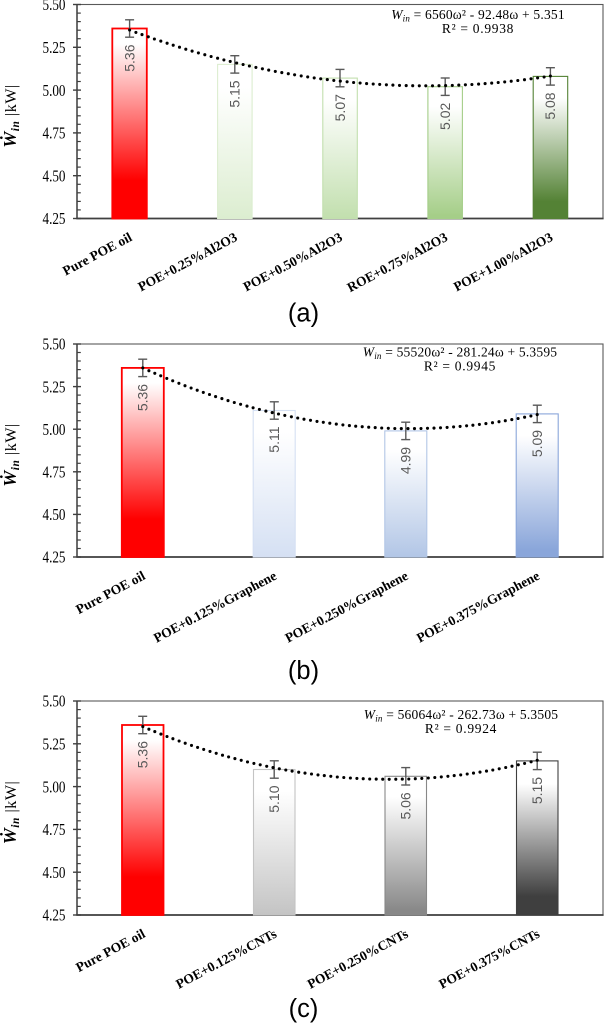 The image size is (606, 1024). I want to click on svg-text: (c), so click(304, 1009).